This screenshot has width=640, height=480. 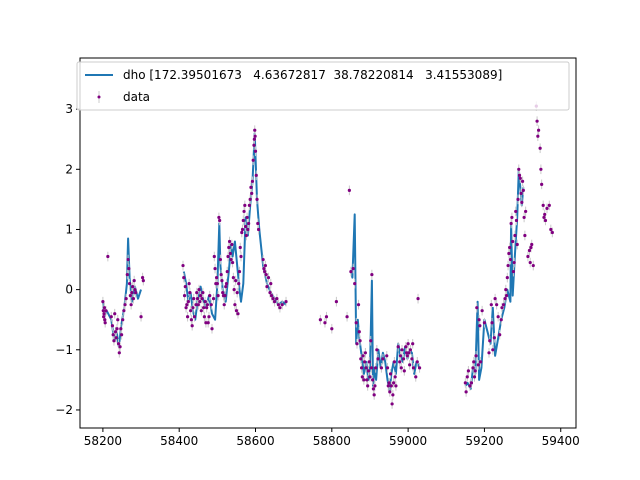 What do you see at coordinates (136, 97) in the screenshot?
I see `legend-label-data: data` at bounding box center [136, 97].